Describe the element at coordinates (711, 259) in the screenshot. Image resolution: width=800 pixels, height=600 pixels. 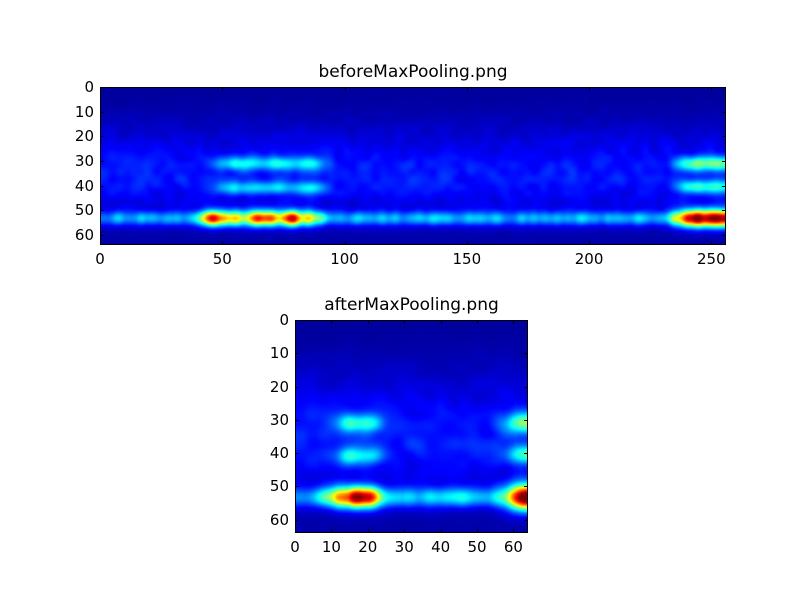
I see `x-tick-label: 250` at that location.